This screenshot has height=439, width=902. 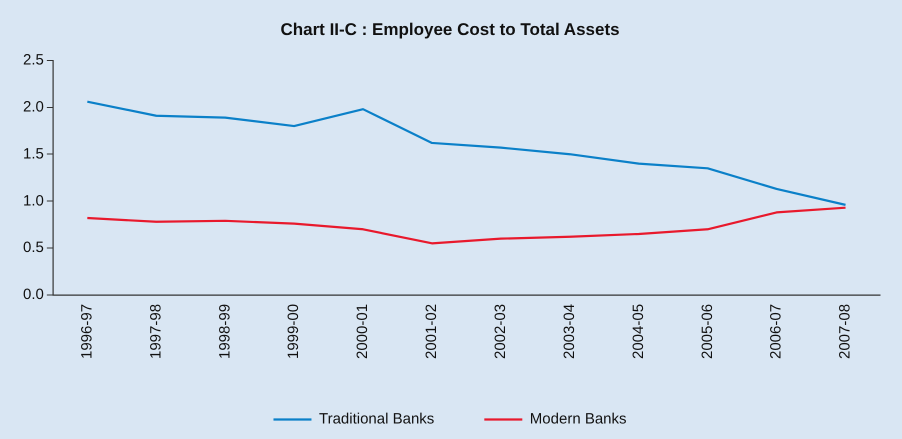 What do you see at coordinates (155, 332) in the screenshot?
I see `x-tick-label: 1997-98` at bounding box center [155, 332].